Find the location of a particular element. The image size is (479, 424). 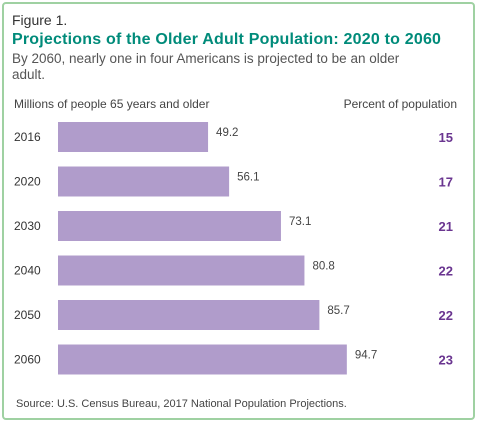

bar-2020 is located at coordinates (144, 181).